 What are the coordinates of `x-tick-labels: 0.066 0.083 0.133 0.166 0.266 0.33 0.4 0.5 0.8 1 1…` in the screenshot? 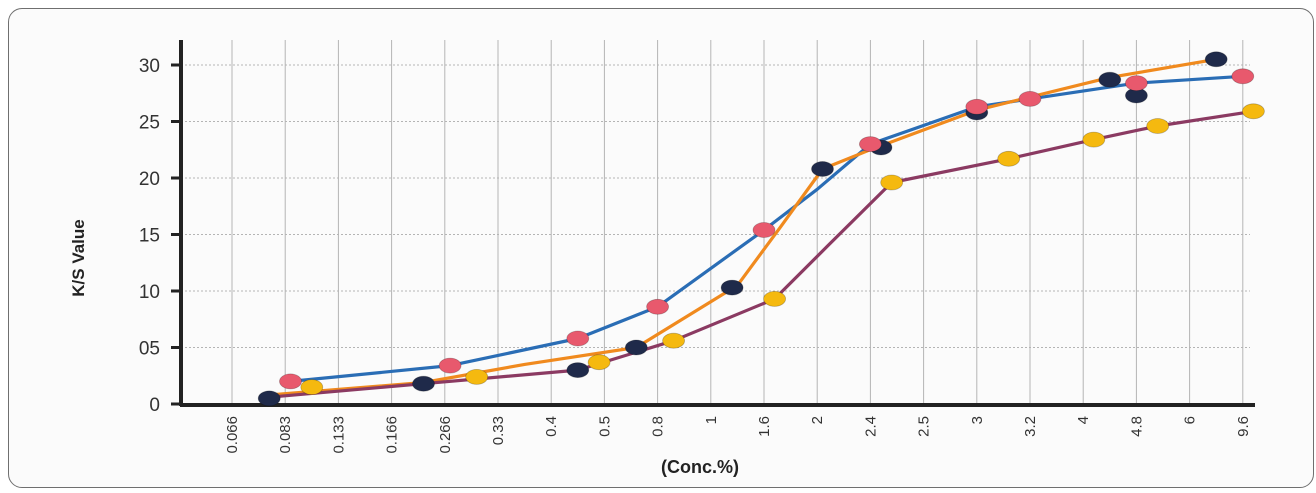 It's located at (738, 435).